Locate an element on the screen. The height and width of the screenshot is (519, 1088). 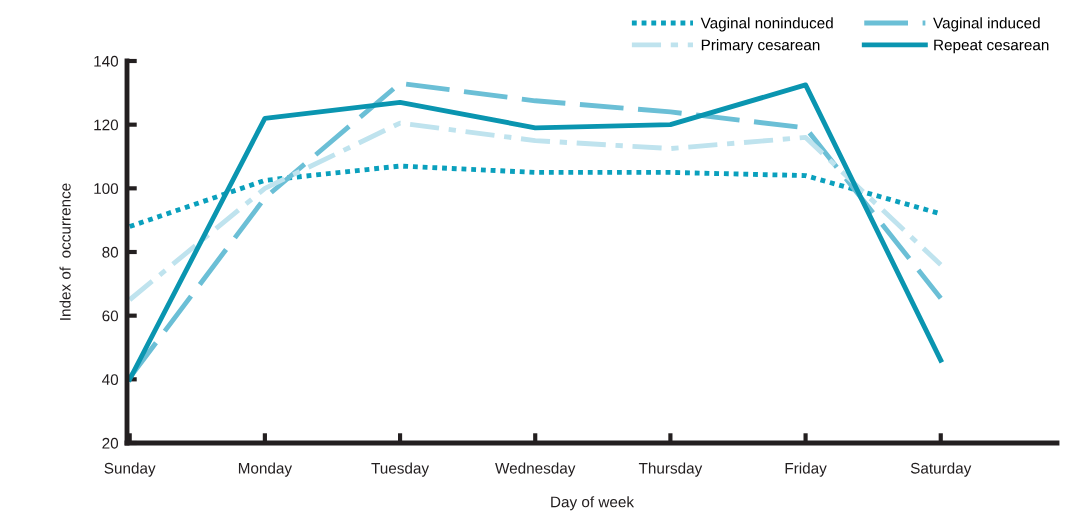
x-tick-label: Saturday is located at coordinates (941, 469).